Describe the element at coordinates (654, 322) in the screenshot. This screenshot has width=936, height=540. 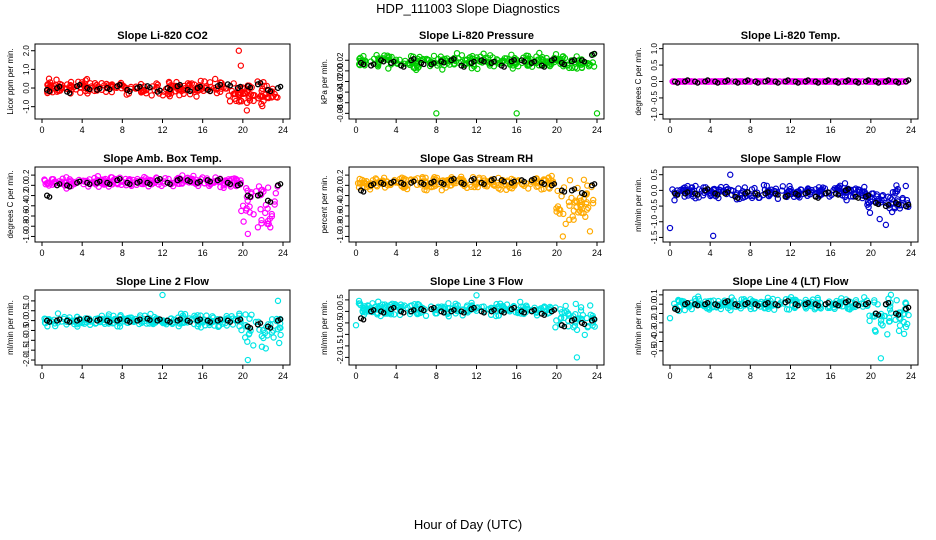
I see `y-tick-label: -0.2` at that location.